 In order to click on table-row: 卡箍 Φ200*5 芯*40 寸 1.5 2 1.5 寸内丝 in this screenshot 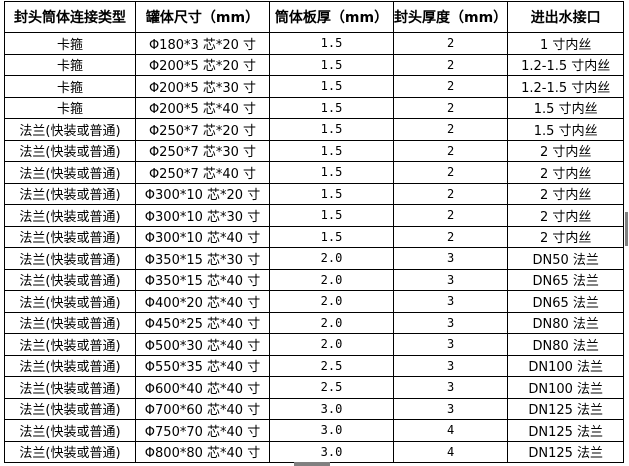, I will do `click(314, 107)`.